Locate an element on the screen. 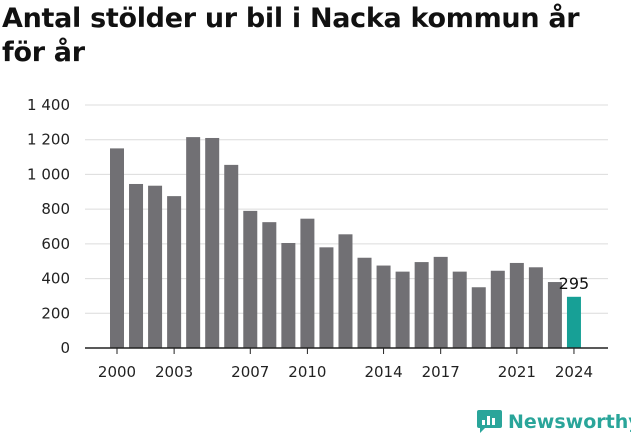  brand-name: Newsworthy is located at coordinates (569, 421).